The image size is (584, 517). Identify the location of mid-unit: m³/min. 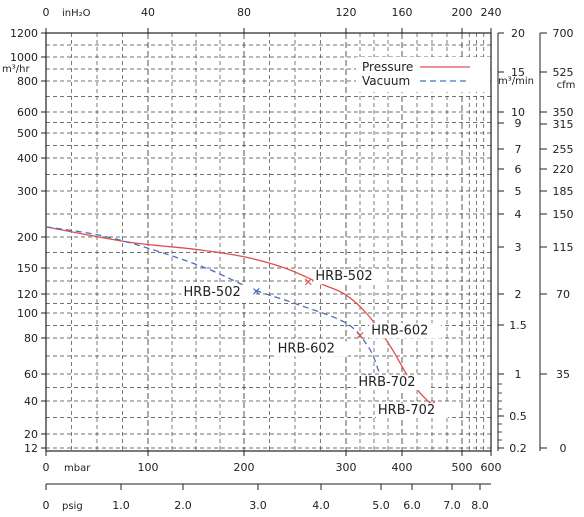
(516, 81).